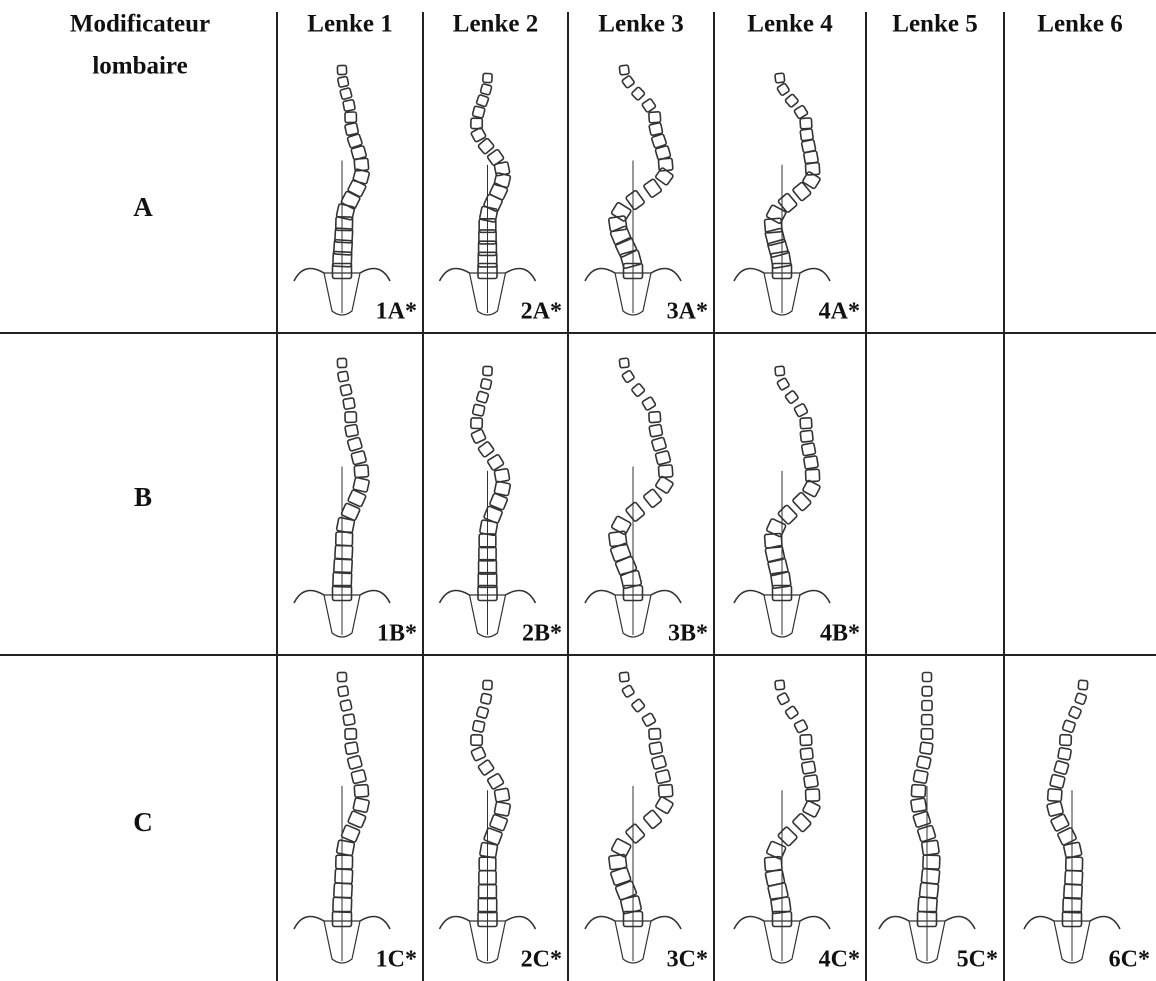 This screenshot has height=981, width=1156. I want to click on row-label: C, so click(143, 822).